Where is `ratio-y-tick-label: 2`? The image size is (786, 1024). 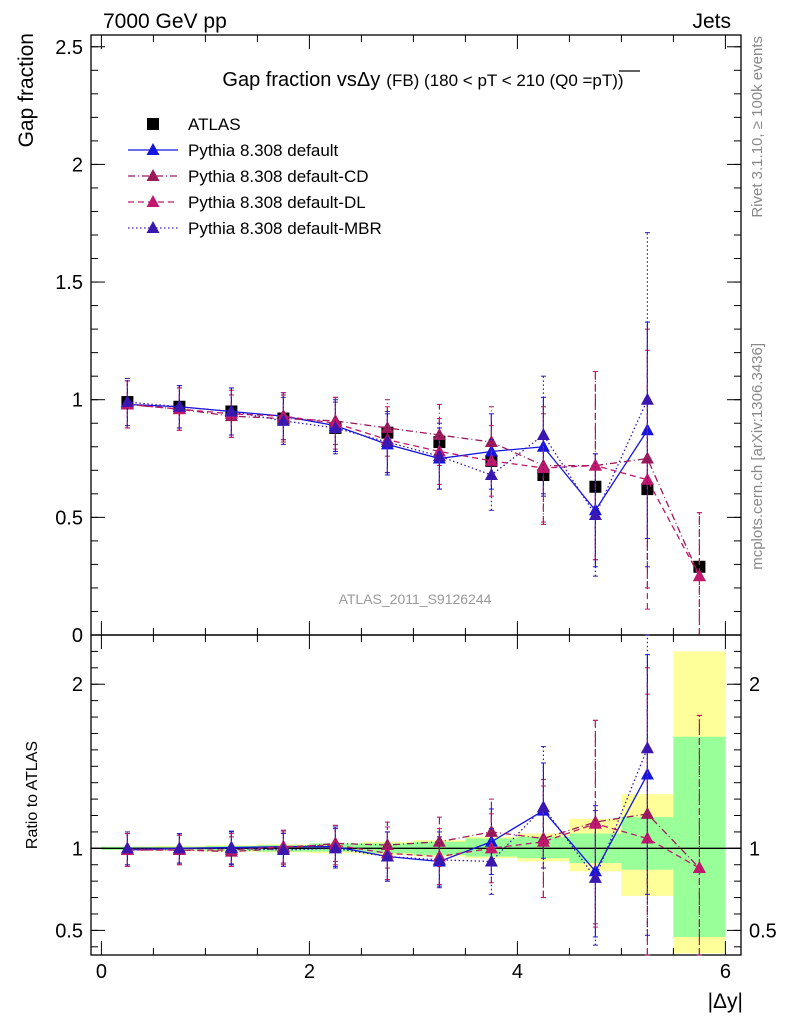 ratio-y-tick-label: 2 is located at coordinates (77, 685).